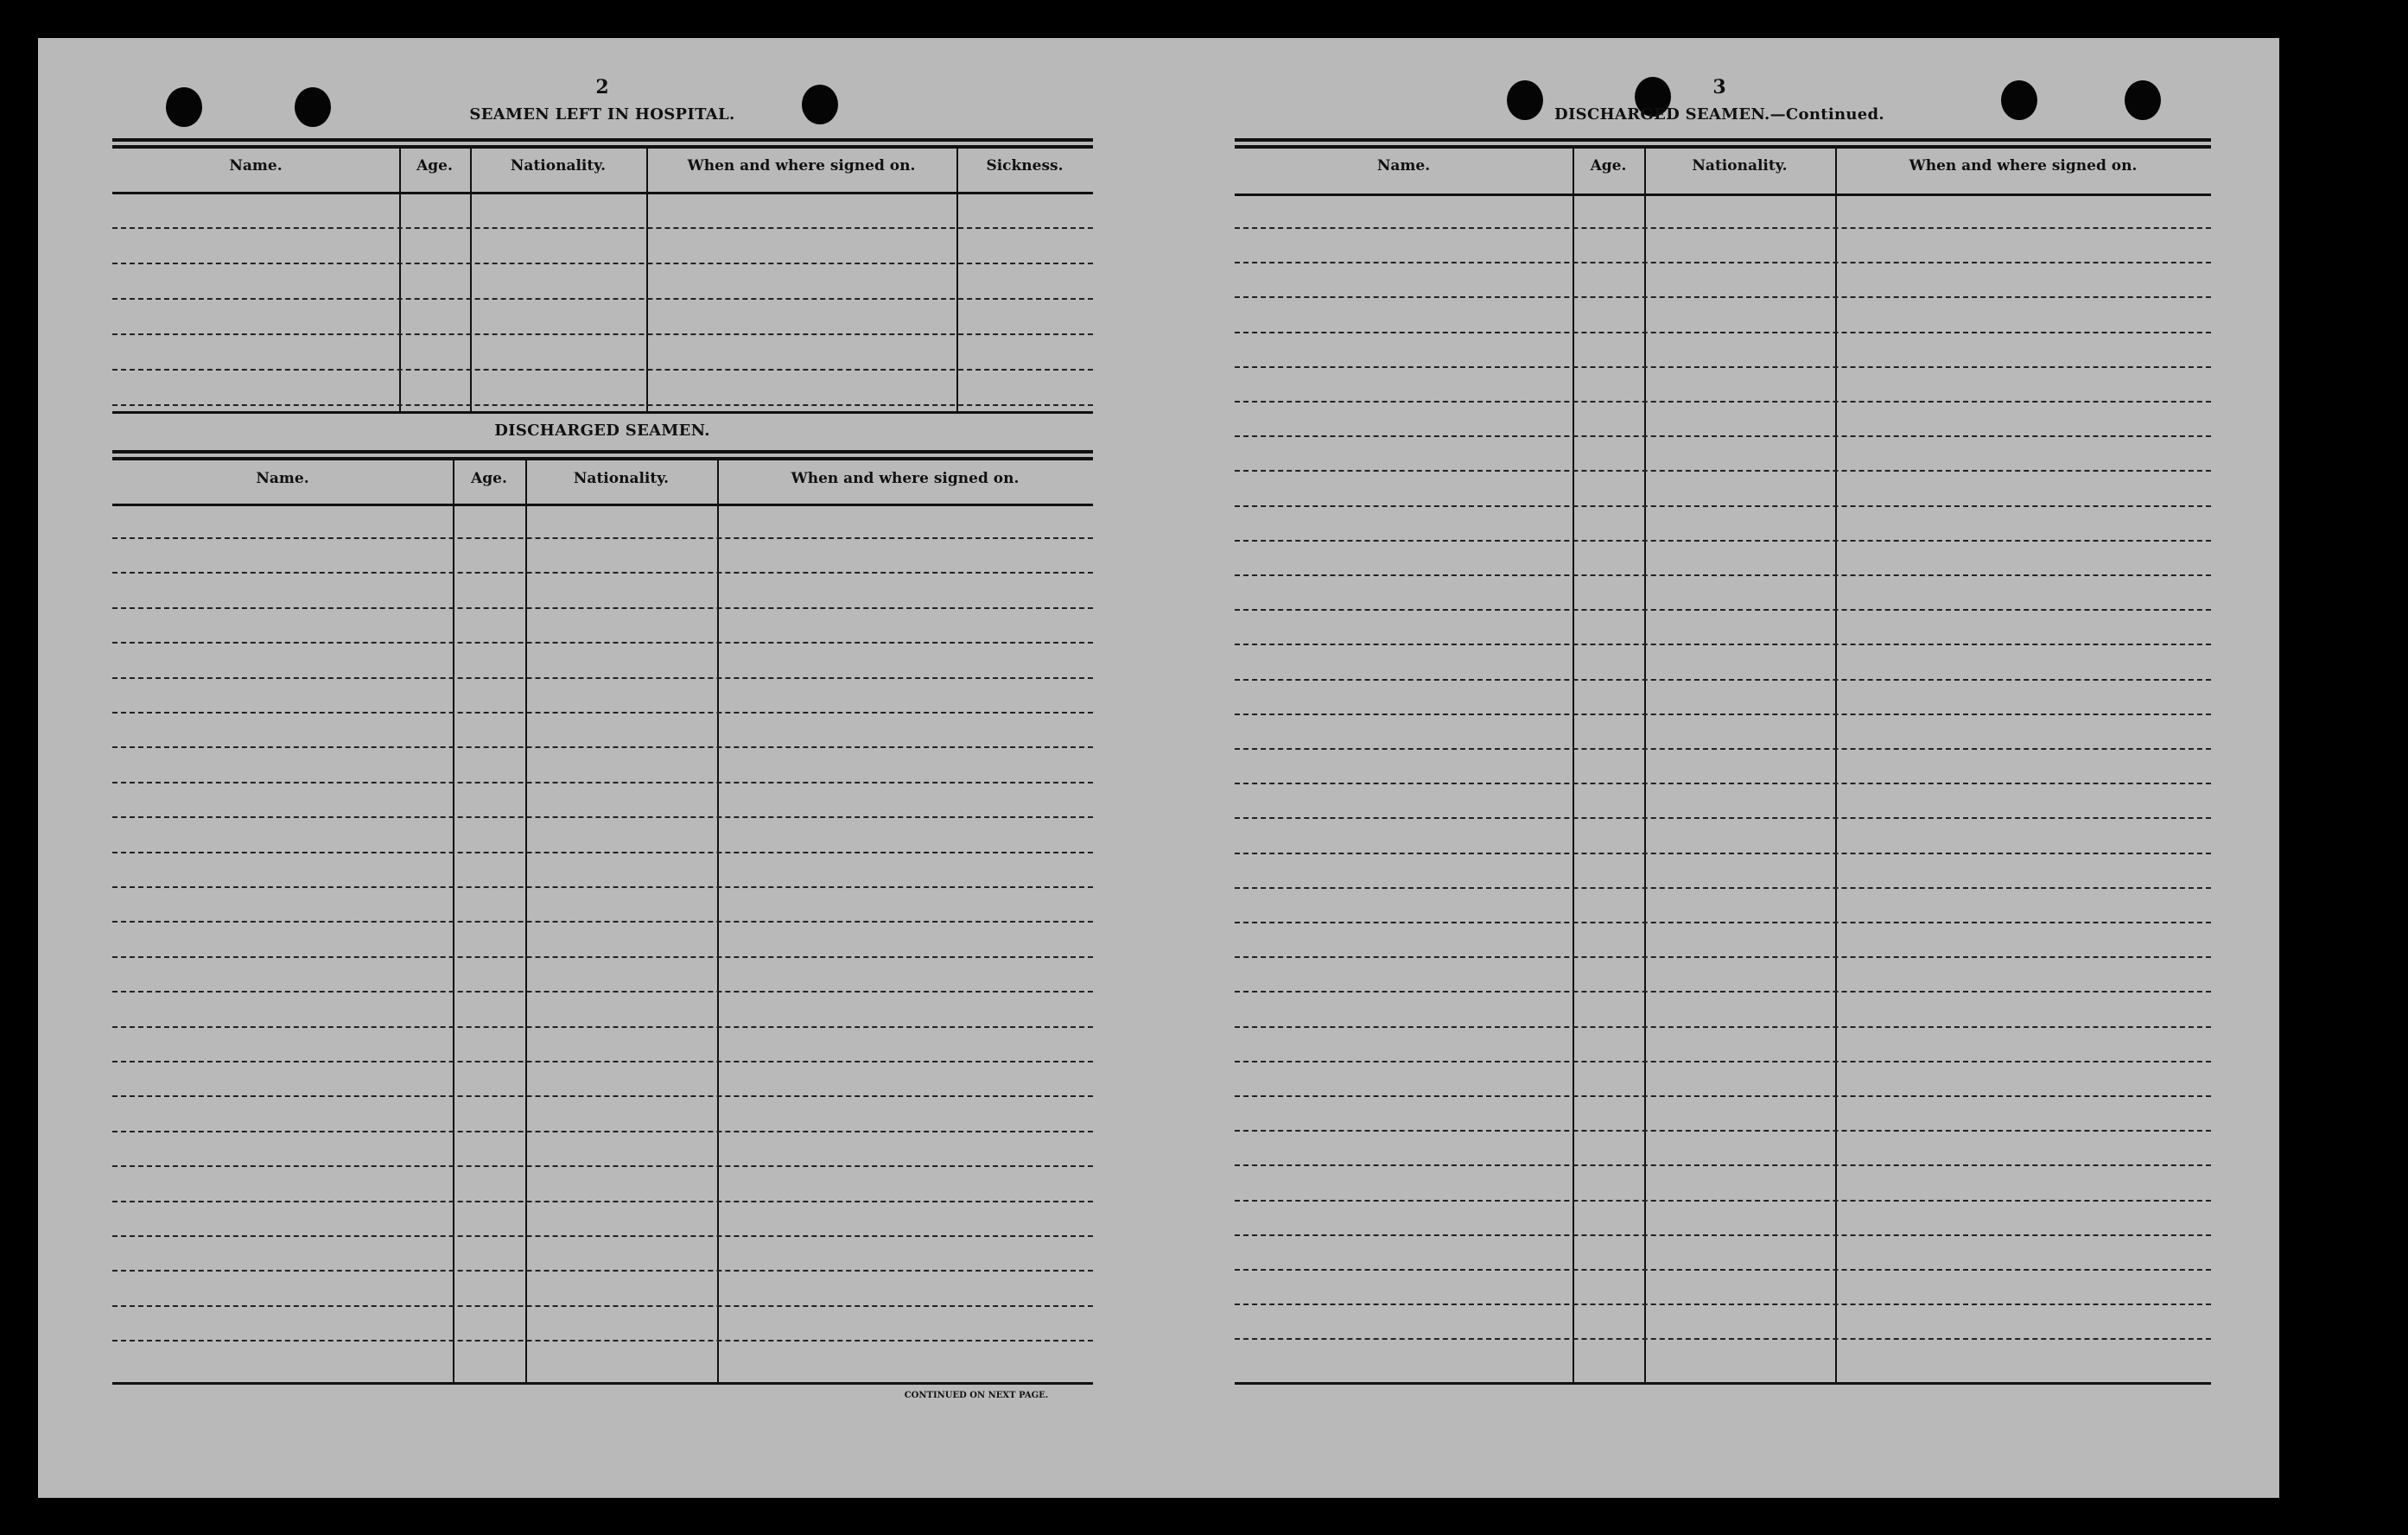 This screenshot has height=1535, width=2408. What do you see at coordinates (602, 193) in the screenshot?
I see `hospital-table-header-rule` at bounding box center [602, 193].